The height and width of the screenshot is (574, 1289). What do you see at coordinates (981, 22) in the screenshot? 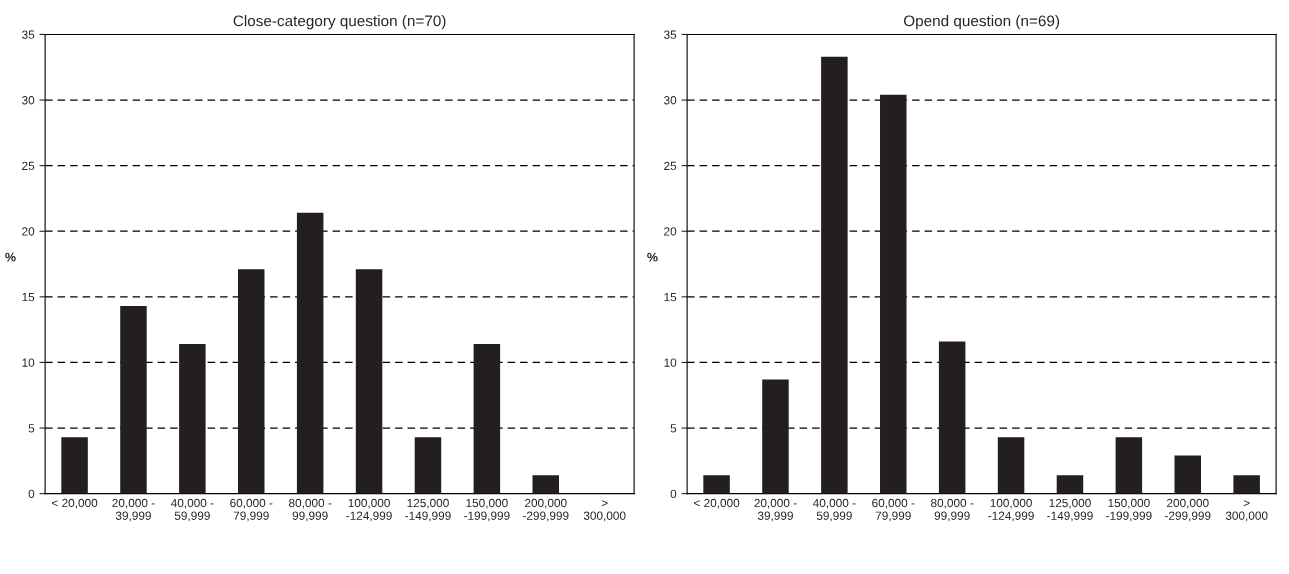
I see `chart-title: Opend question (n=69)` at bounding box center [981, 22].